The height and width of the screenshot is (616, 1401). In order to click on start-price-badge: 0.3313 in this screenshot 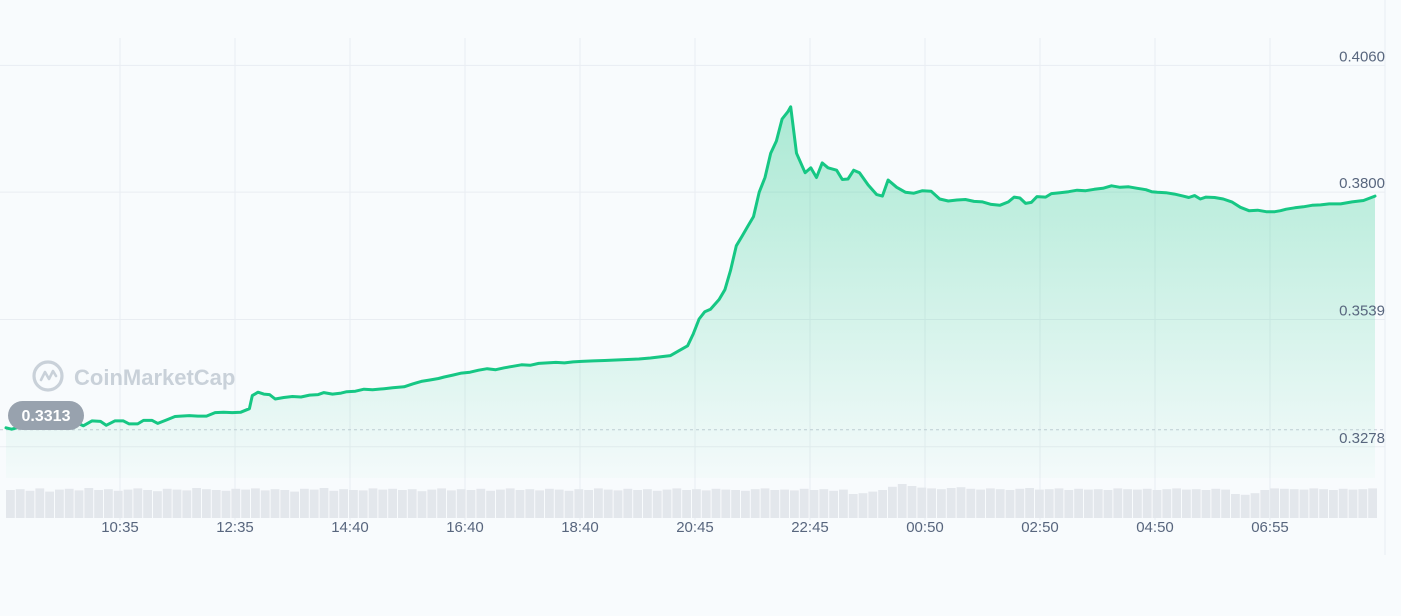, I will do `click(46, 415)`.